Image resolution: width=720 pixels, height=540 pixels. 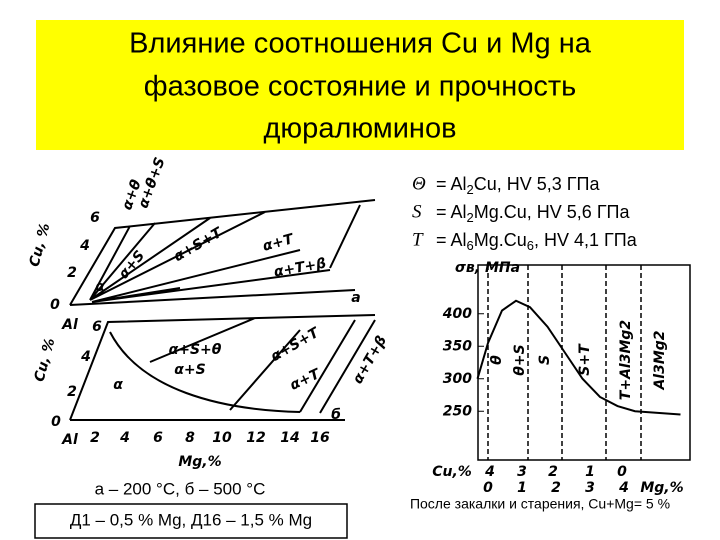 What do you see at coordinates (545, 360) in the screenshot?
I see `phase-label: S` at bounding box center [545, 360].